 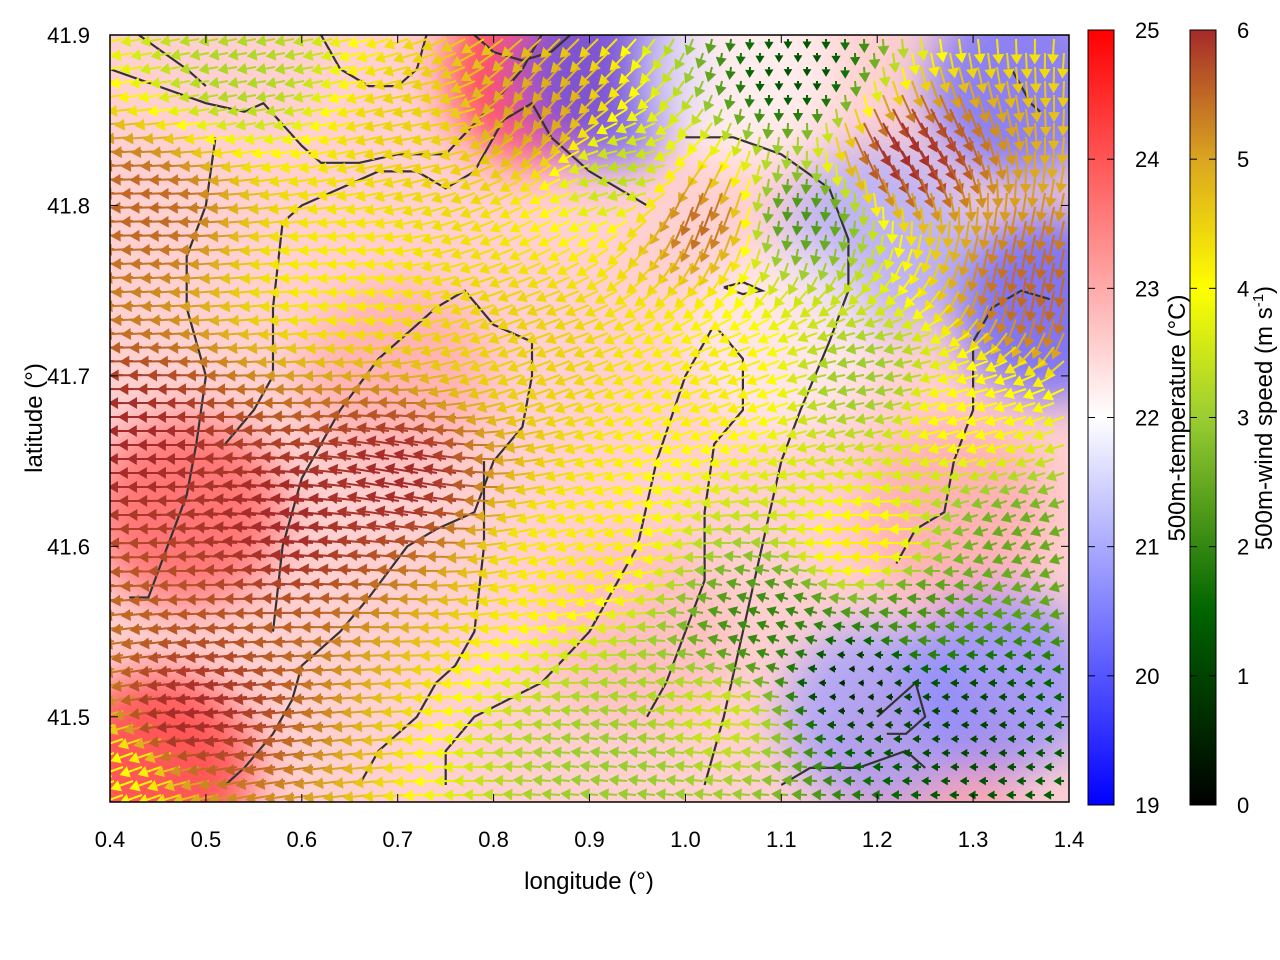 I want to click on y-axis-title: latitude (°), so click(x=34, y=418).